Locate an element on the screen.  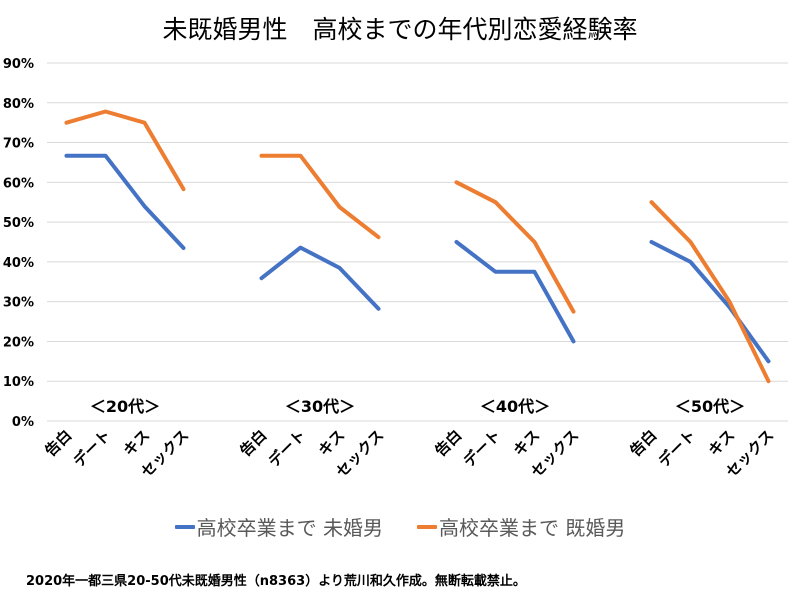
legend-label-unmarried: 高校卒業まで 未婚男 is located at coordinates (289, 528).